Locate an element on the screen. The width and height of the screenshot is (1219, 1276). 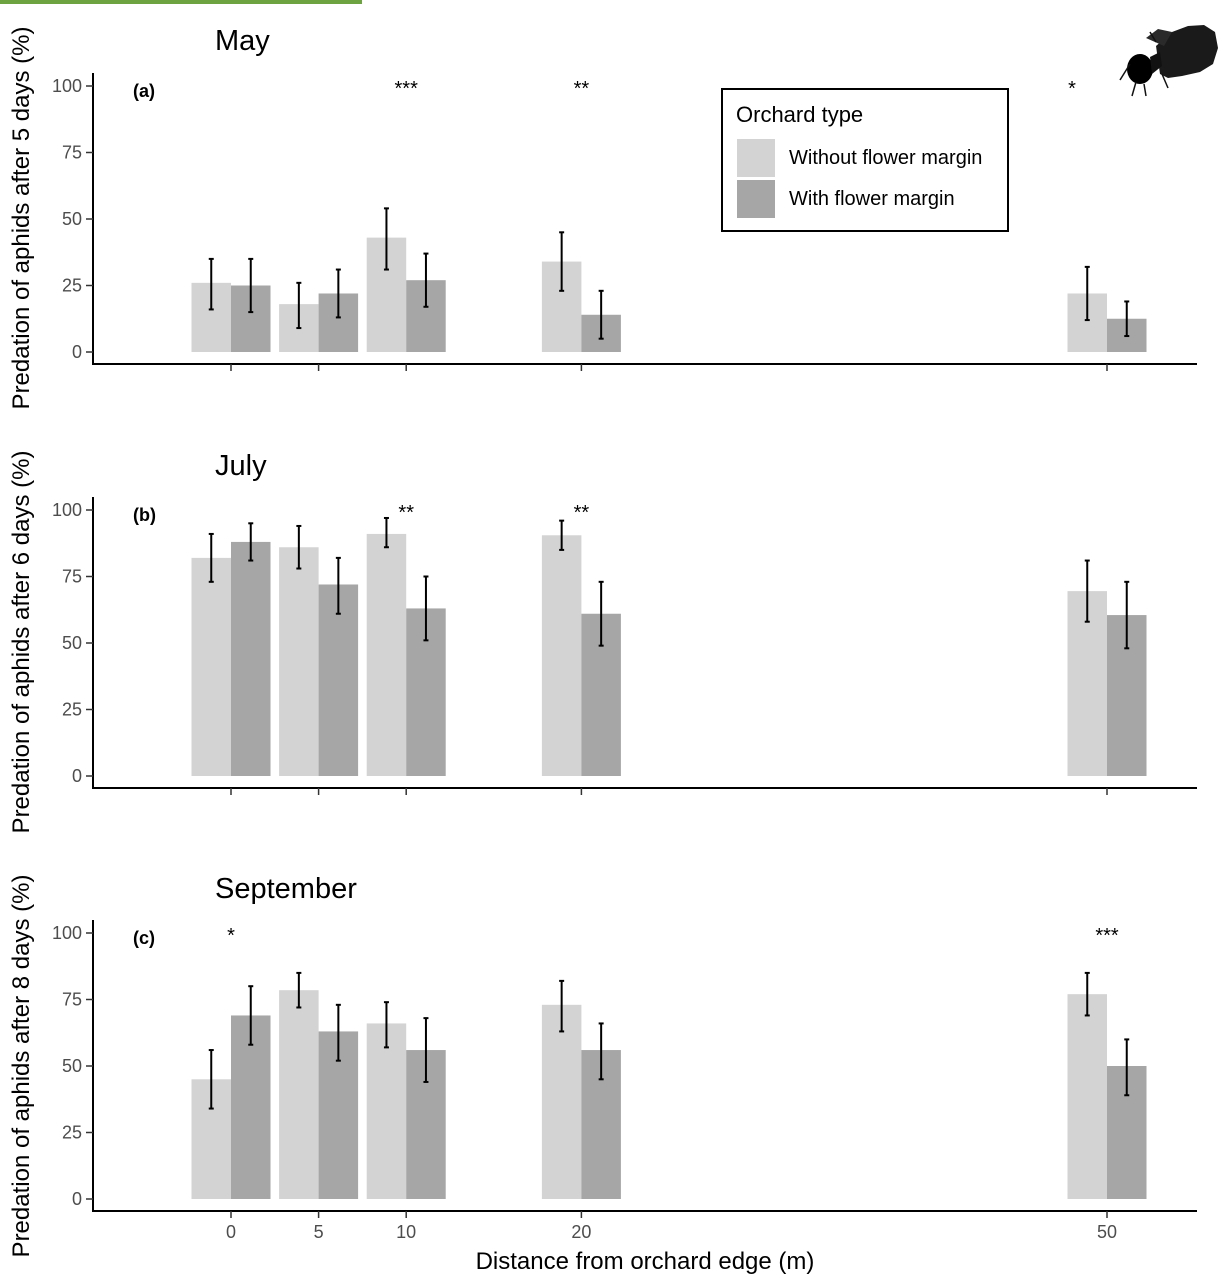
legend-label-without: Without flower margin is located at coordinates (886, 158).